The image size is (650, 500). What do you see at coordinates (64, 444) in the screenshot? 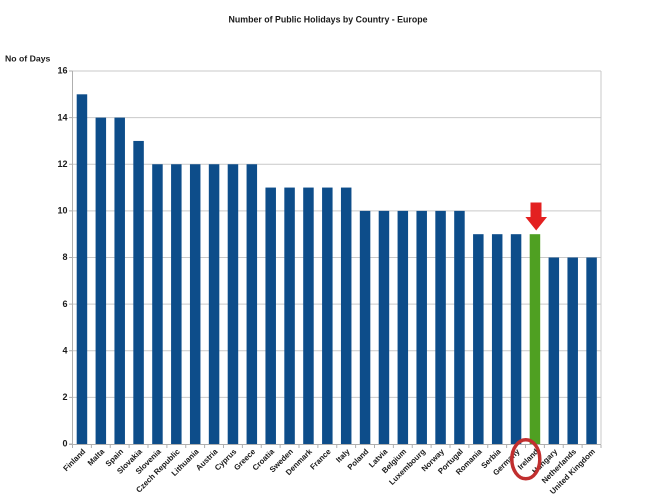
I see `svg-text: 0` at bounding box center [64, 444].